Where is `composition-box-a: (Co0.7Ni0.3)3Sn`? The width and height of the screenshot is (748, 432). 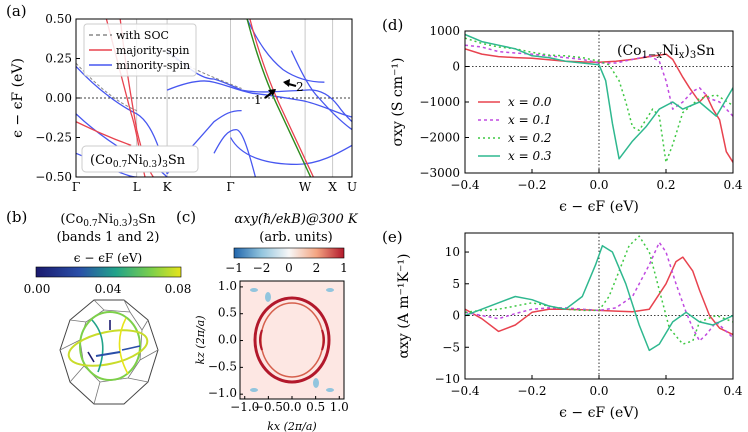 composition-box-a: (Co0.7Ni0.3)3Sn is located at coordinates (140, 159).